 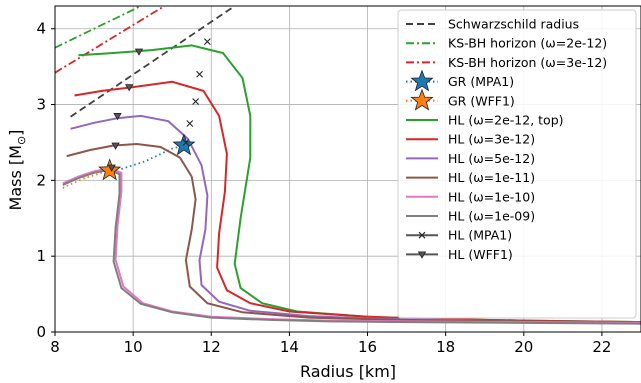 What do you see at coordinates (491, 177) in the screenshot?
I see `legend-label: HL (ω=1e-11)` at bounding box center [491, 177].